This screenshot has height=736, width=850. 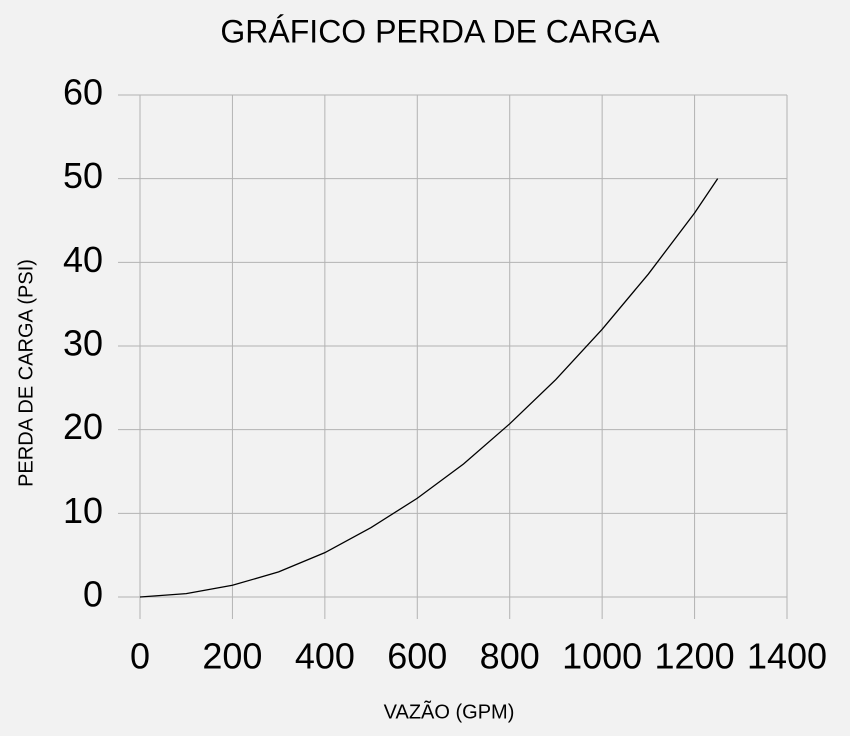 I want to click on y-tick-label: 50, so click(x=83, y=175).